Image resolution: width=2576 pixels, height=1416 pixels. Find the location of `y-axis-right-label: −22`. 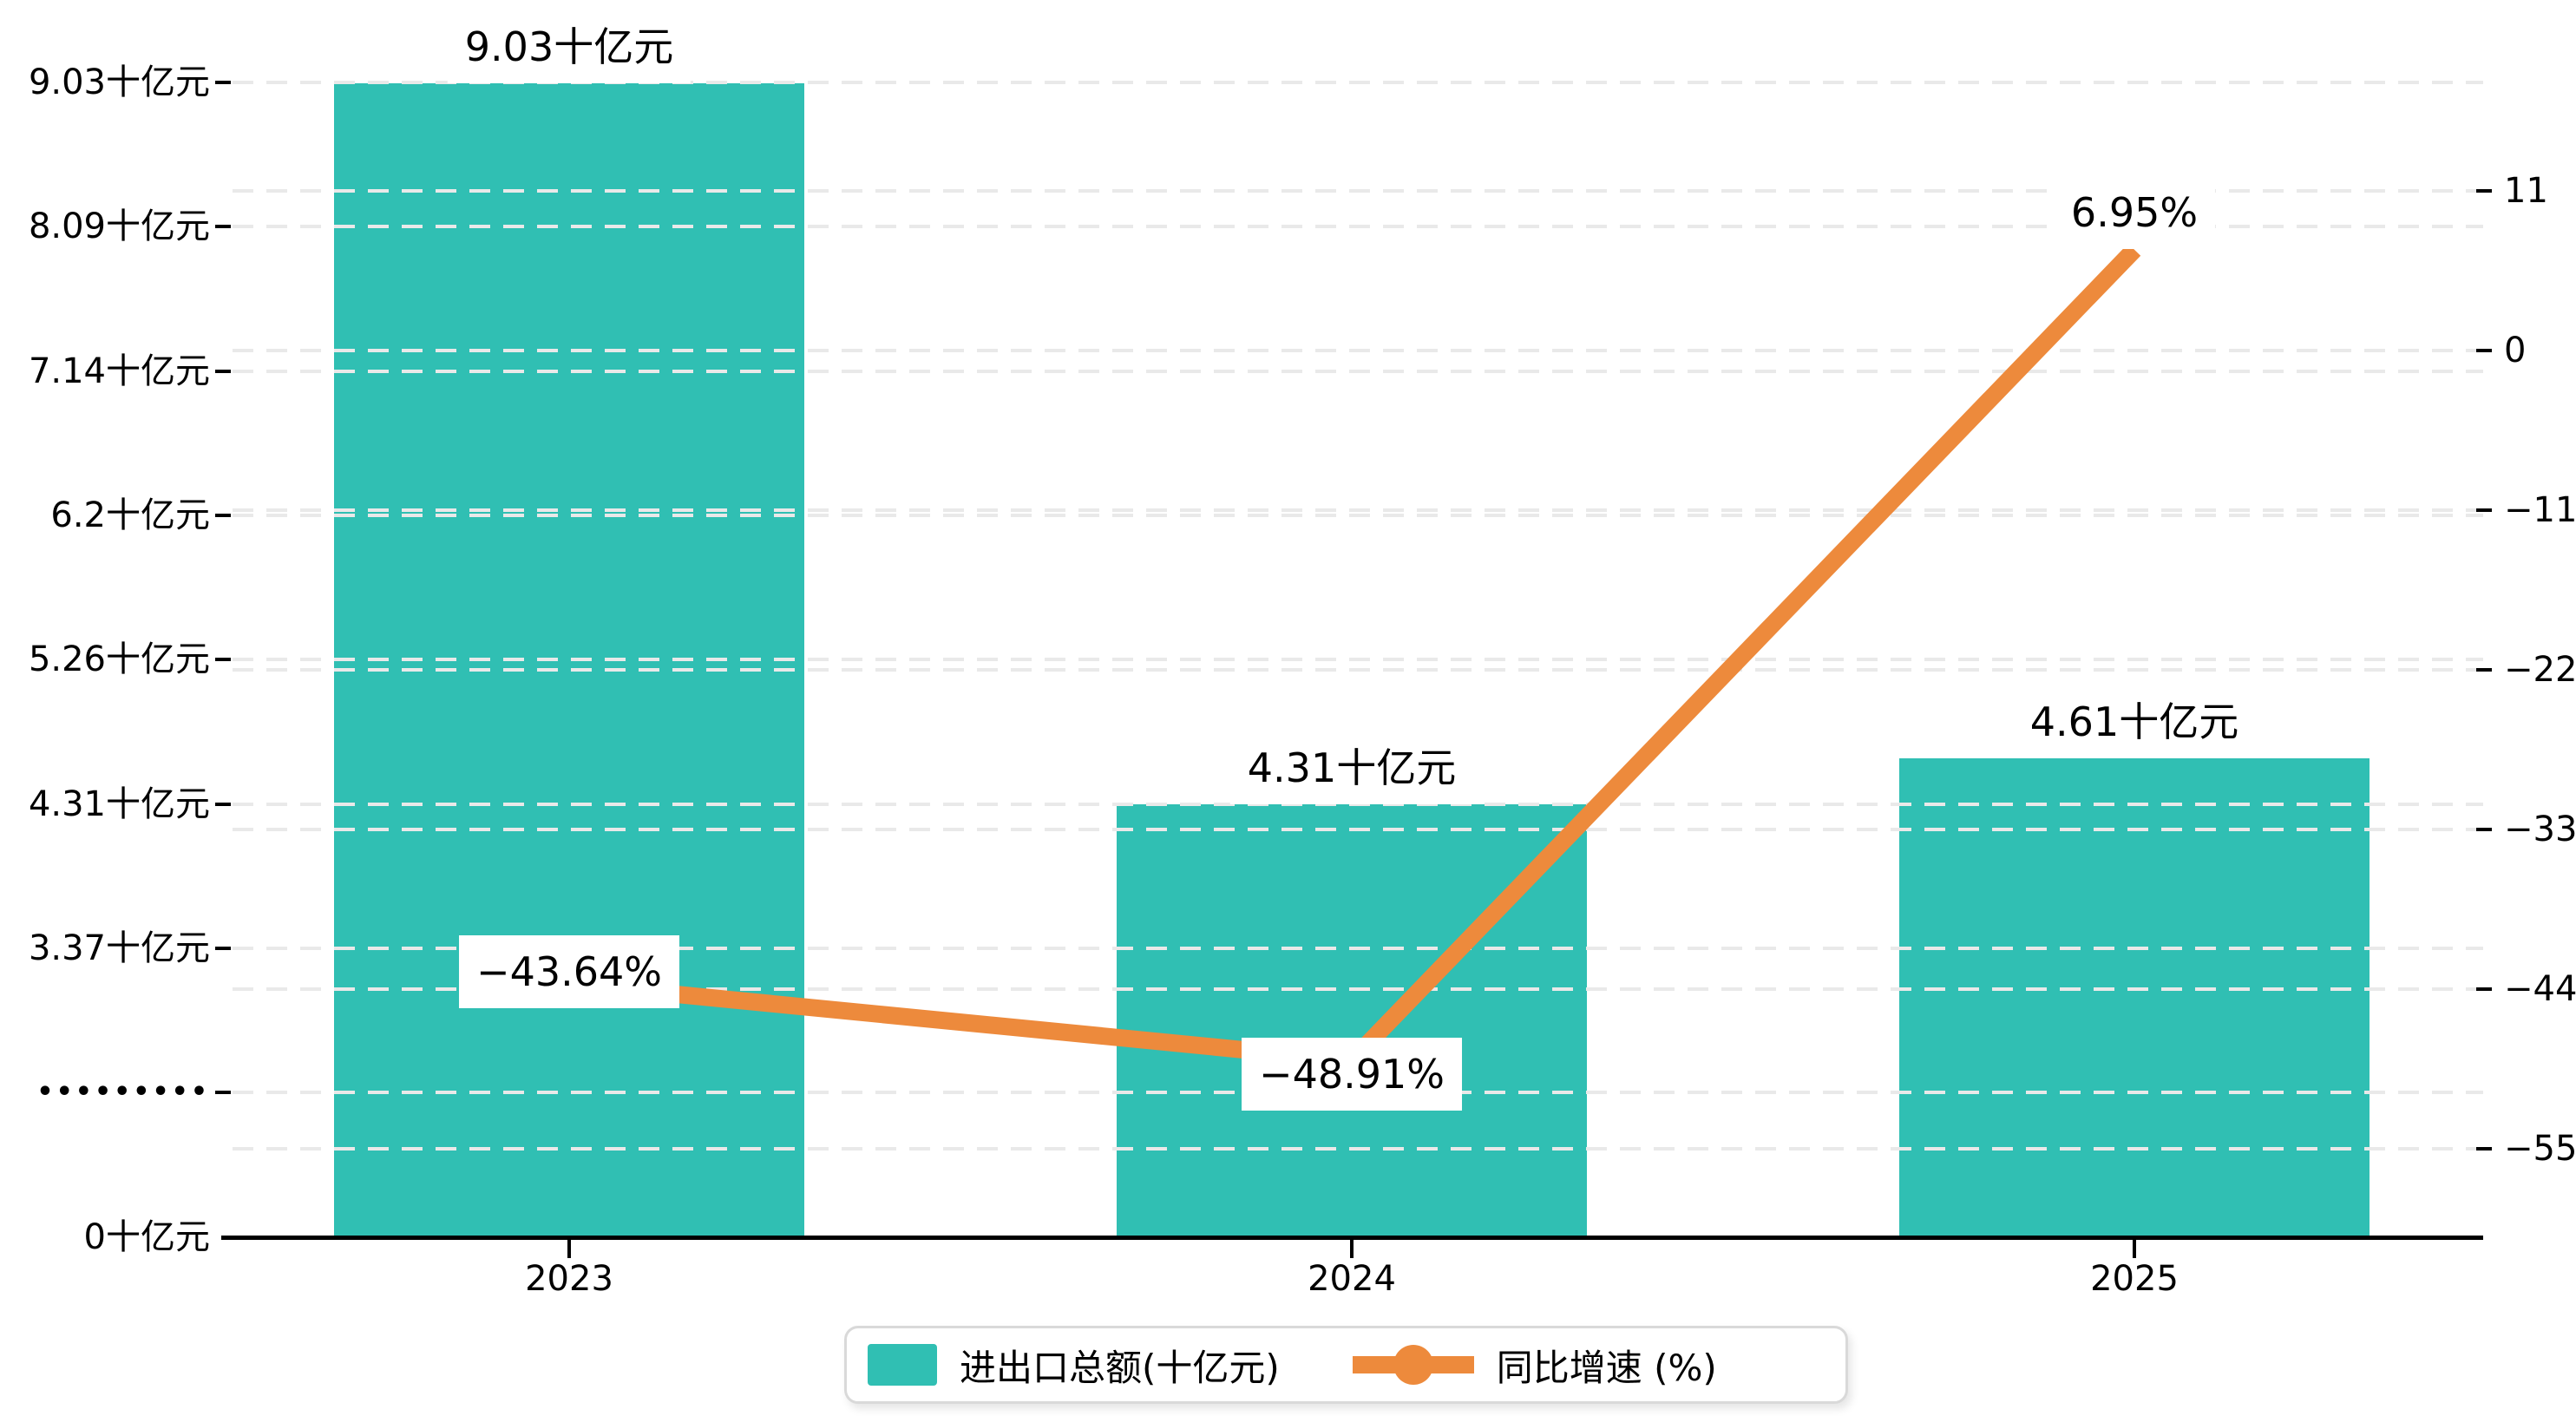

y-axis-right-label: −22 is located at coordinates (2540, 670).